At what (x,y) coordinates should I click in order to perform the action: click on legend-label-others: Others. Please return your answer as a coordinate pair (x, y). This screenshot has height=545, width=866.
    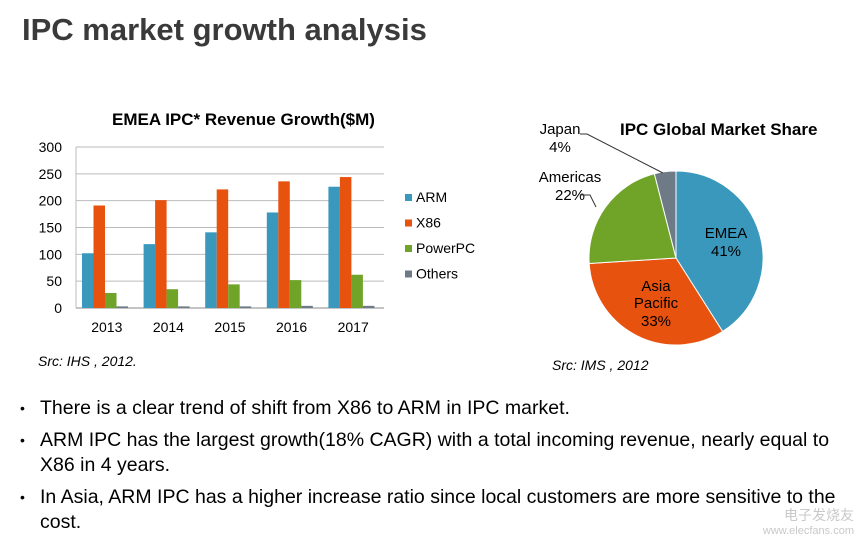
    Looking at the image, I should click on (437, 274).